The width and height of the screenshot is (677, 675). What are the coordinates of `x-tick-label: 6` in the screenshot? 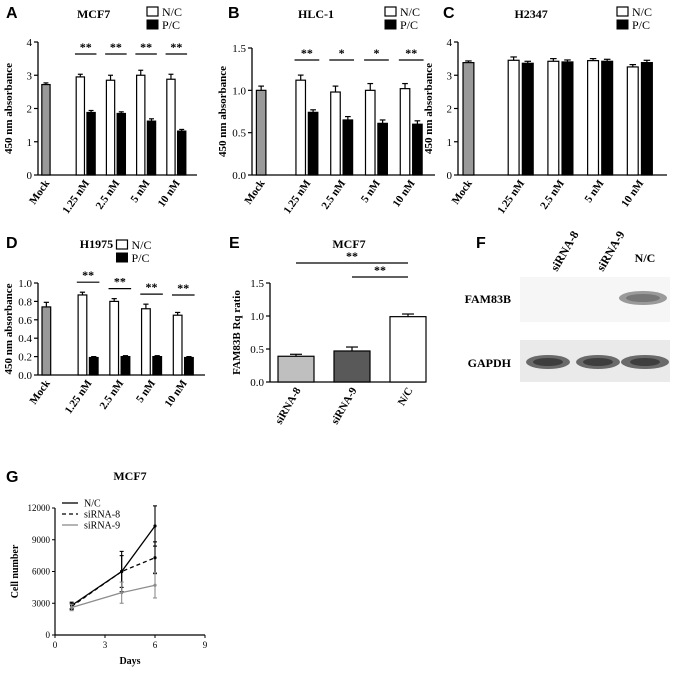 It's located at (155, 645).